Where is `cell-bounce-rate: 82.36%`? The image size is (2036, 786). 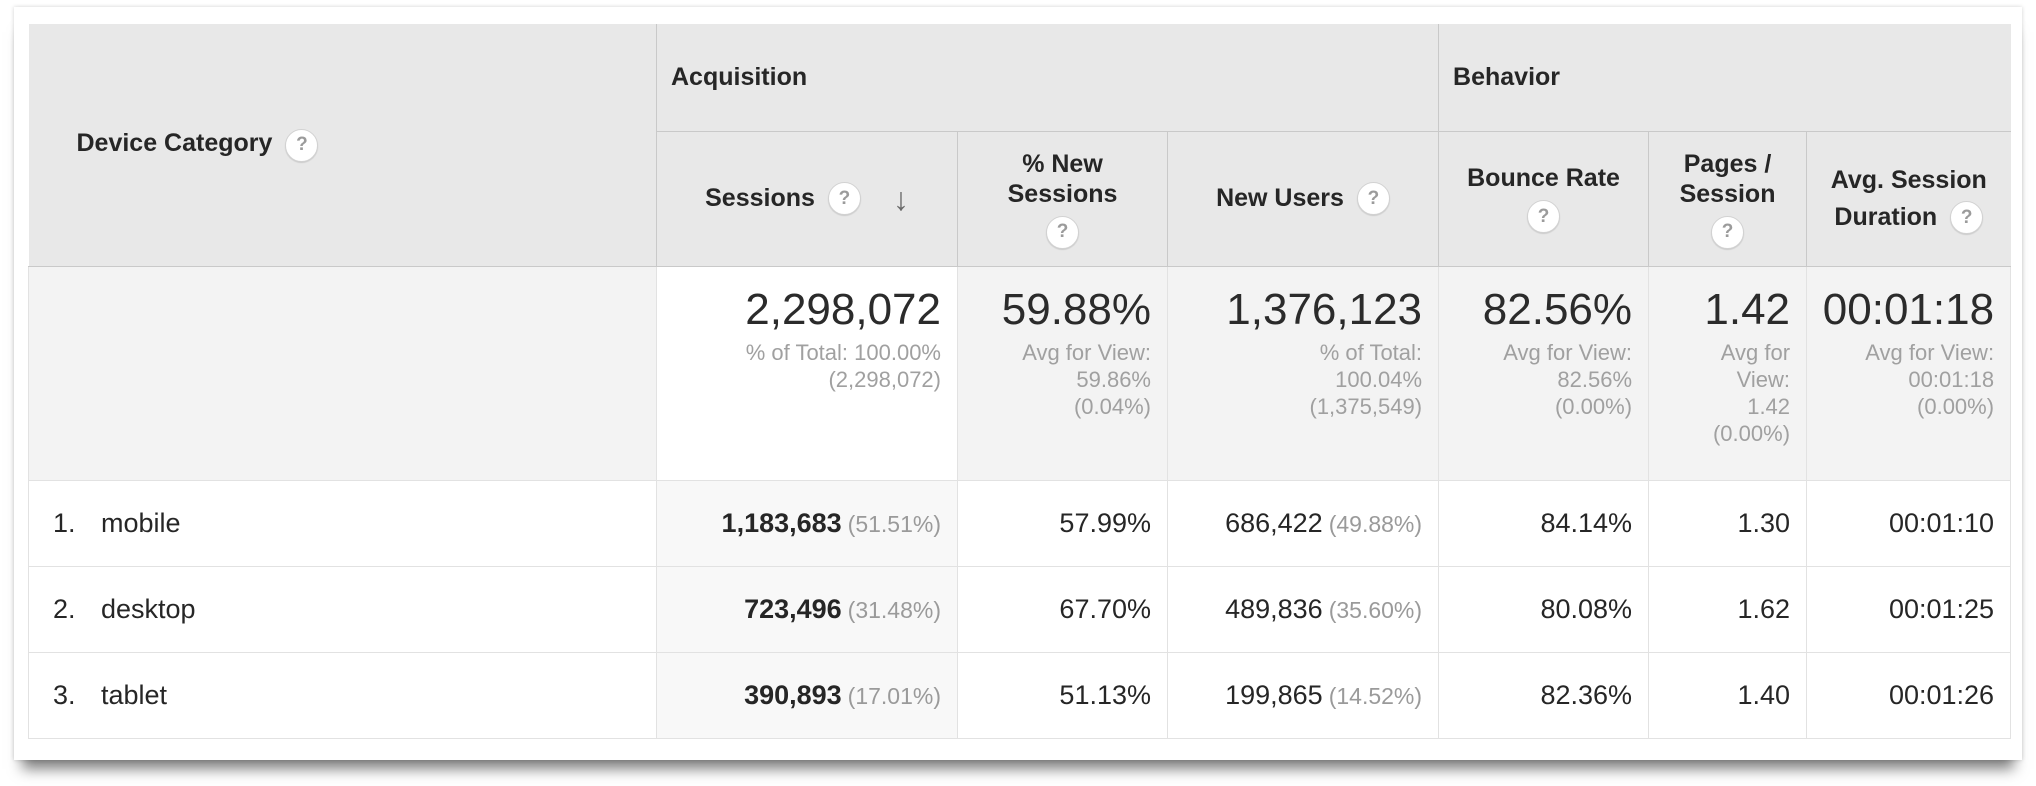 cell-bounce-rate: 82.36% is located at coordinates (1544, 695).